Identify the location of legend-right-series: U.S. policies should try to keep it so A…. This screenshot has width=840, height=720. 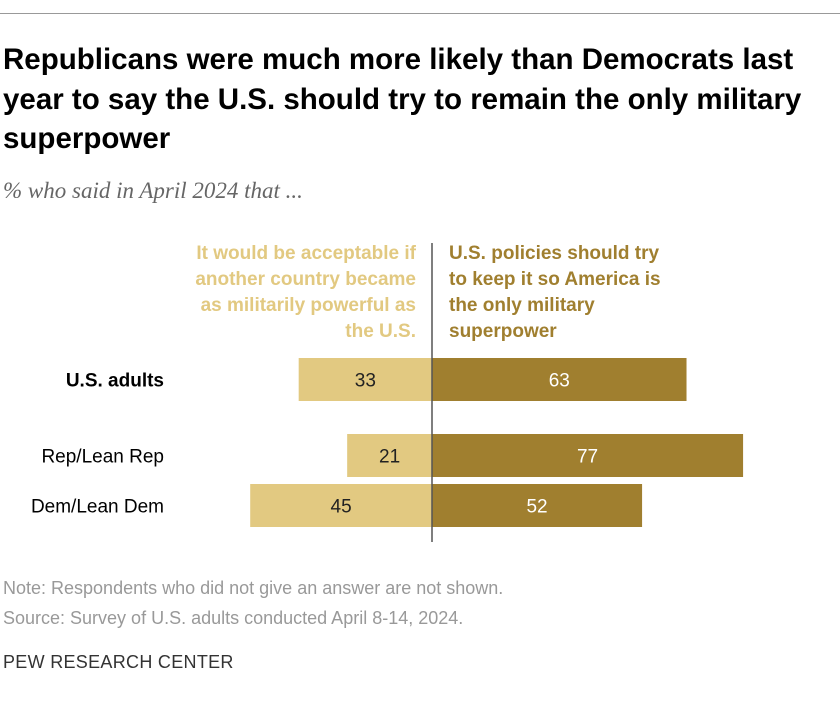
(555, 292).